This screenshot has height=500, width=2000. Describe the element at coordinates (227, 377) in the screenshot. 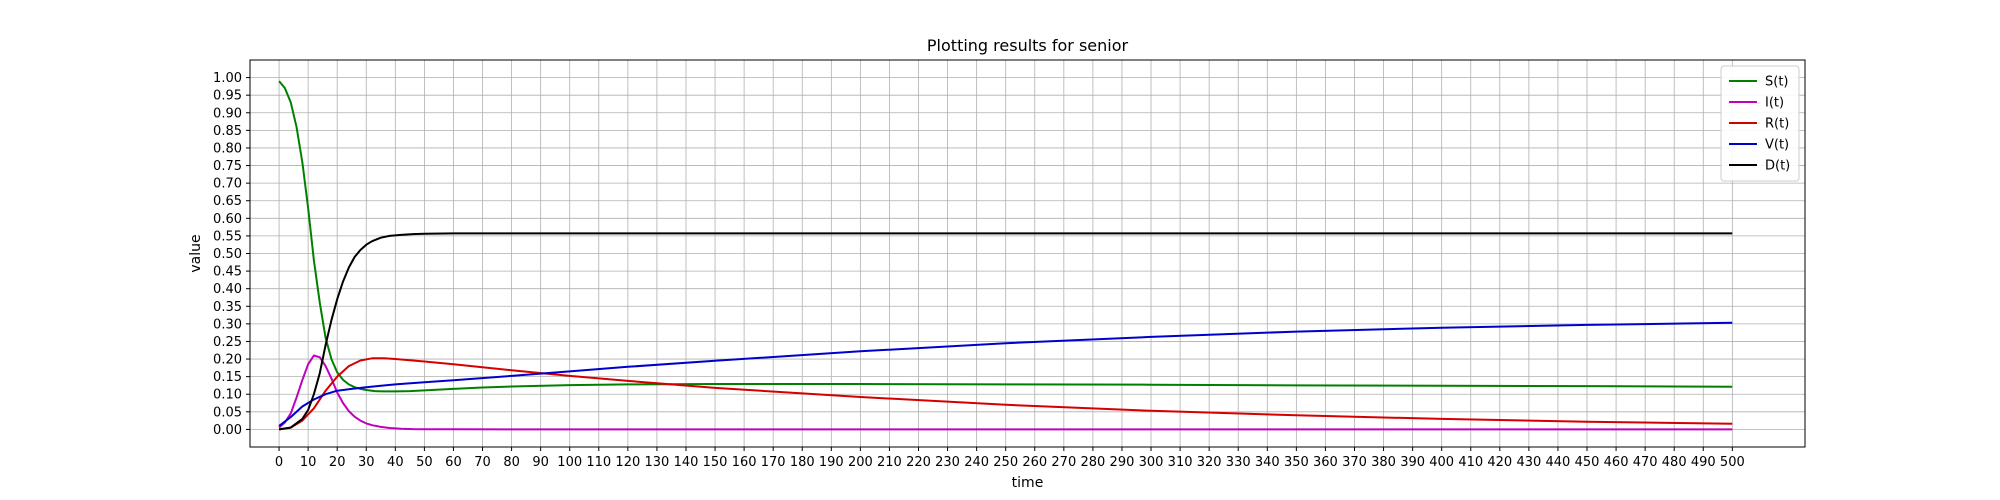

I see `y-tick-label: 0.15` at that location.